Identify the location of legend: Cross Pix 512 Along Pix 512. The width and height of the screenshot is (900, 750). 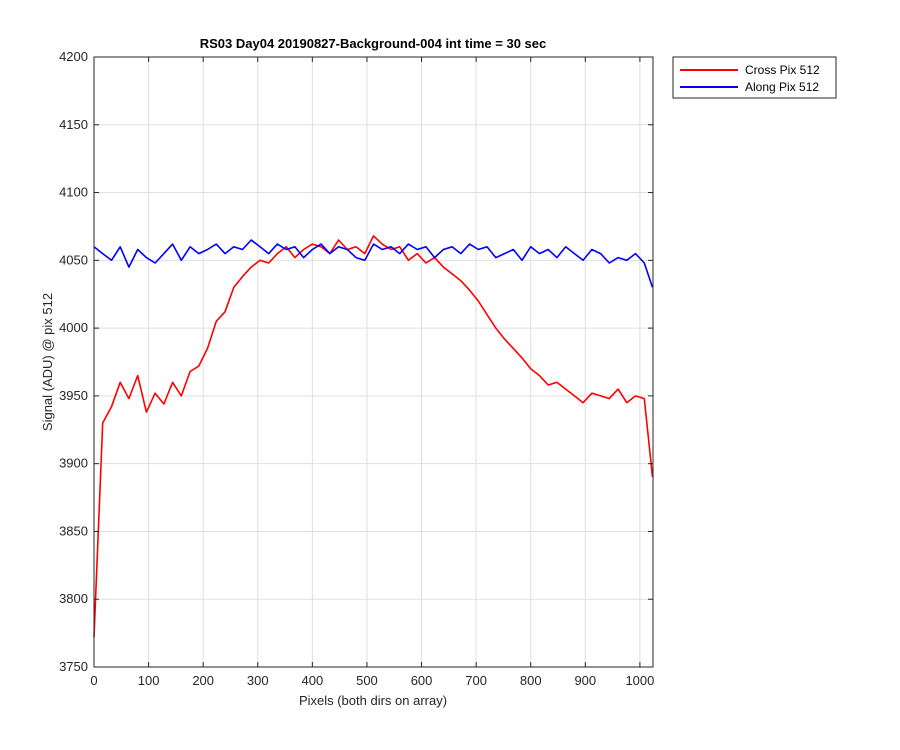
(754, 77).